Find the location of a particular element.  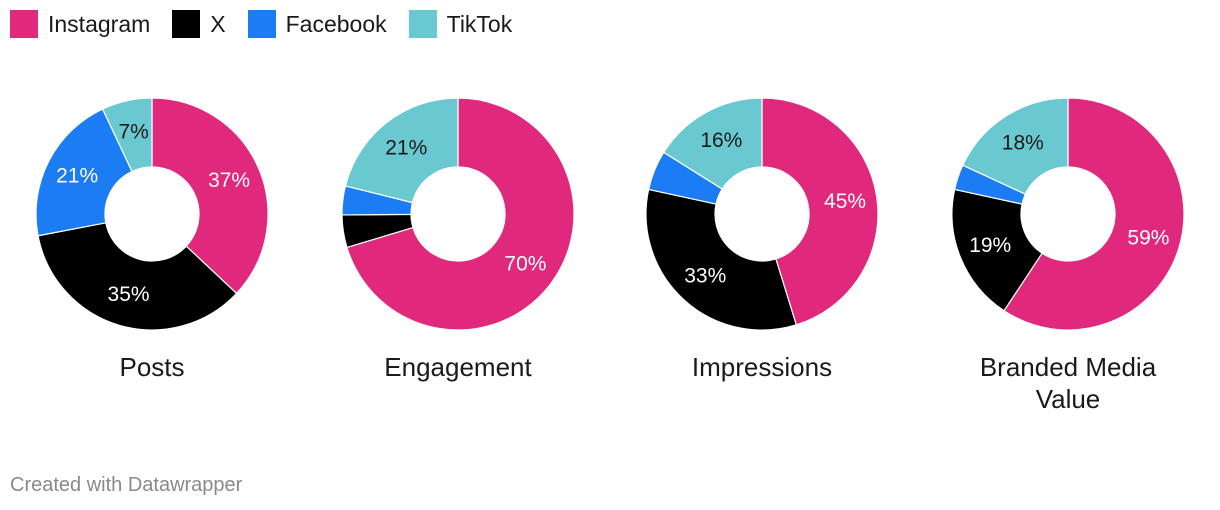

legend-label-instagram: Instagram is located at coordinates (99, 23).